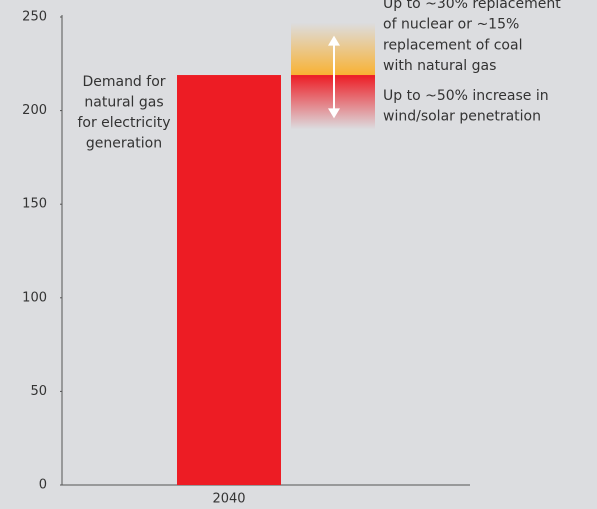 This screenshot has width=597, height=509. What do you see at coordinates (451, 25) in the screenshot?
I see `high-annotation: of nuclear or ~15%` at bounding box center [451, 25].